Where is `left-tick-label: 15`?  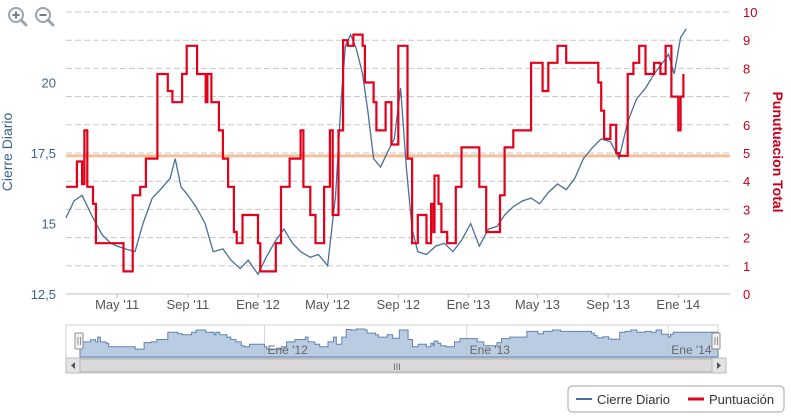
left-tick-label: 15 is located at coordinates (49, 224).